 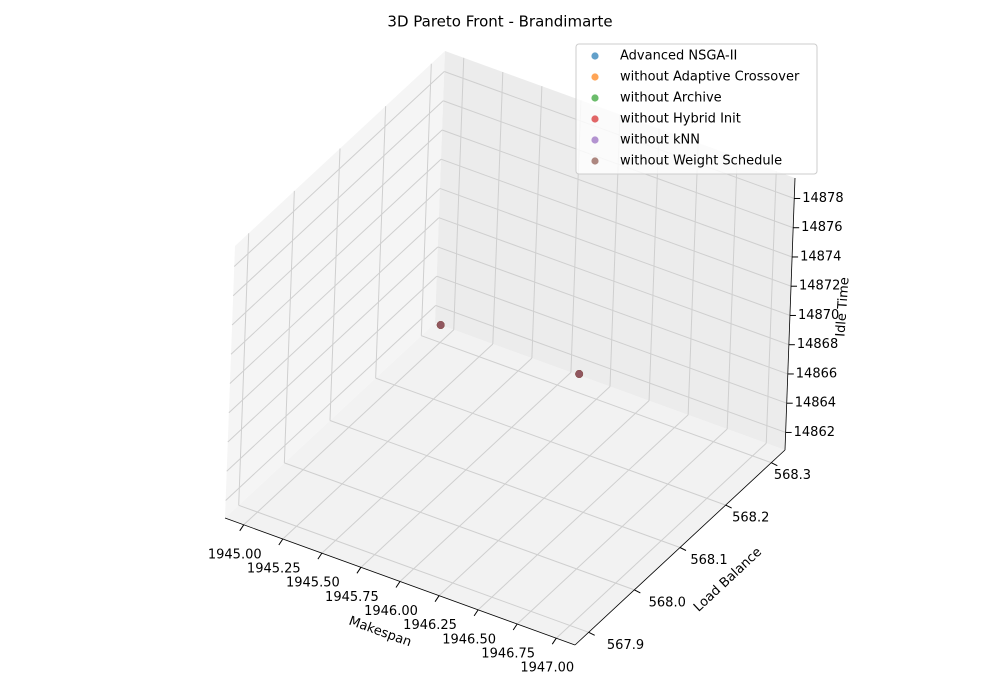 I want to click on legend-label: Advanced NSGA-II, so click(x=678, y=56).